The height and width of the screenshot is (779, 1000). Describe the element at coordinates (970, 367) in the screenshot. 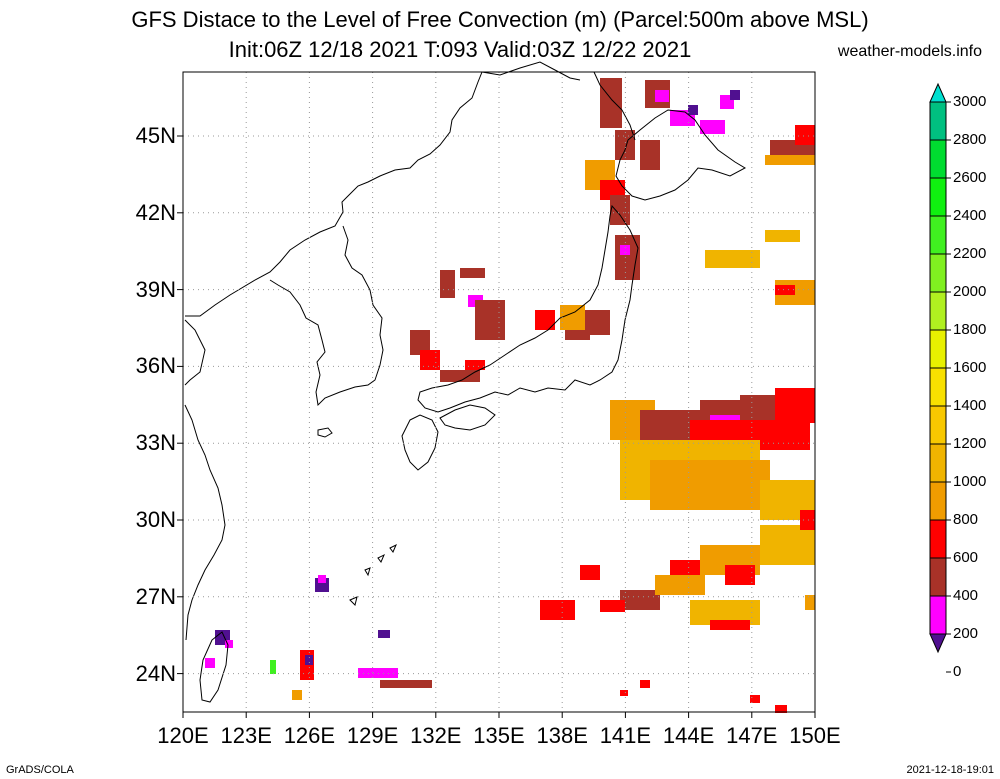

I see `colorbar-label: 1600` at that location.